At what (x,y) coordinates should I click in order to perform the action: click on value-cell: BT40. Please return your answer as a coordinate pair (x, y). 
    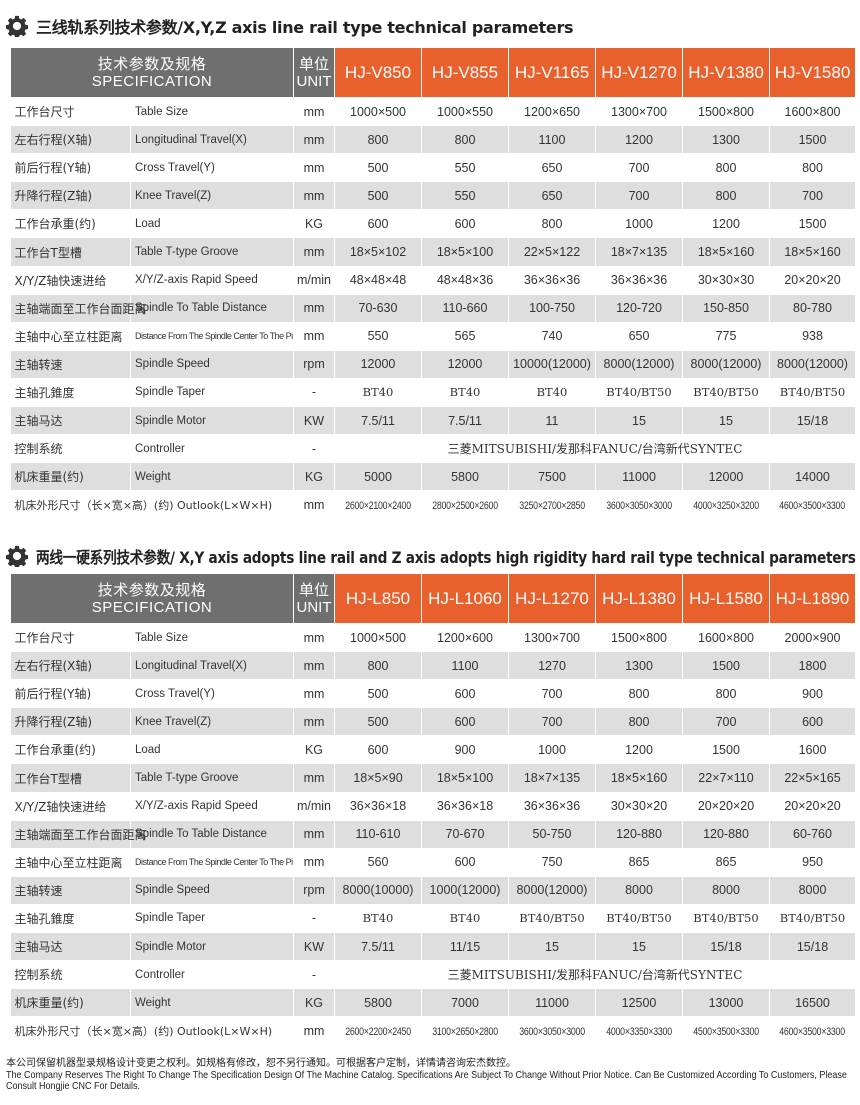
    Looking at the image, I should click on (465, 918).